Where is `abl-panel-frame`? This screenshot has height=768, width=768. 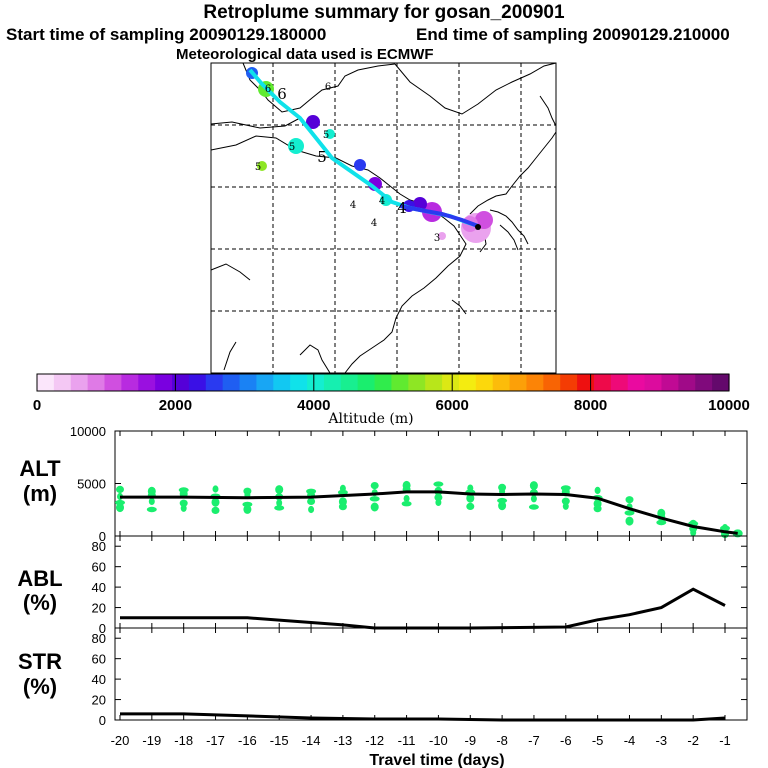
abl-panel-frame is located at coordinates (431, 582).